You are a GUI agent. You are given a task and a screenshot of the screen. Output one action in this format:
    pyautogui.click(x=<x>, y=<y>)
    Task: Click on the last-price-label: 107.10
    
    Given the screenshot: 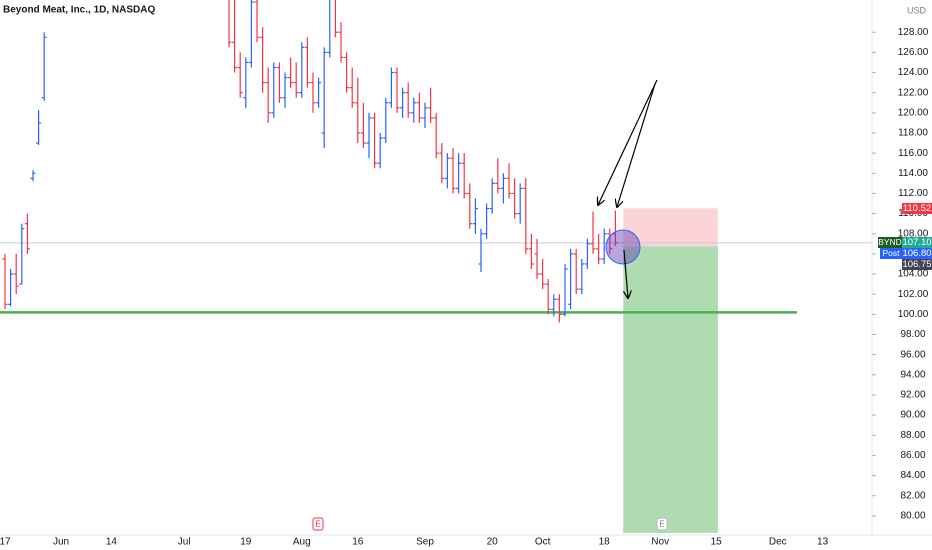 What is the action you would take?
    pyautogui.click(x=916, y=242)
    